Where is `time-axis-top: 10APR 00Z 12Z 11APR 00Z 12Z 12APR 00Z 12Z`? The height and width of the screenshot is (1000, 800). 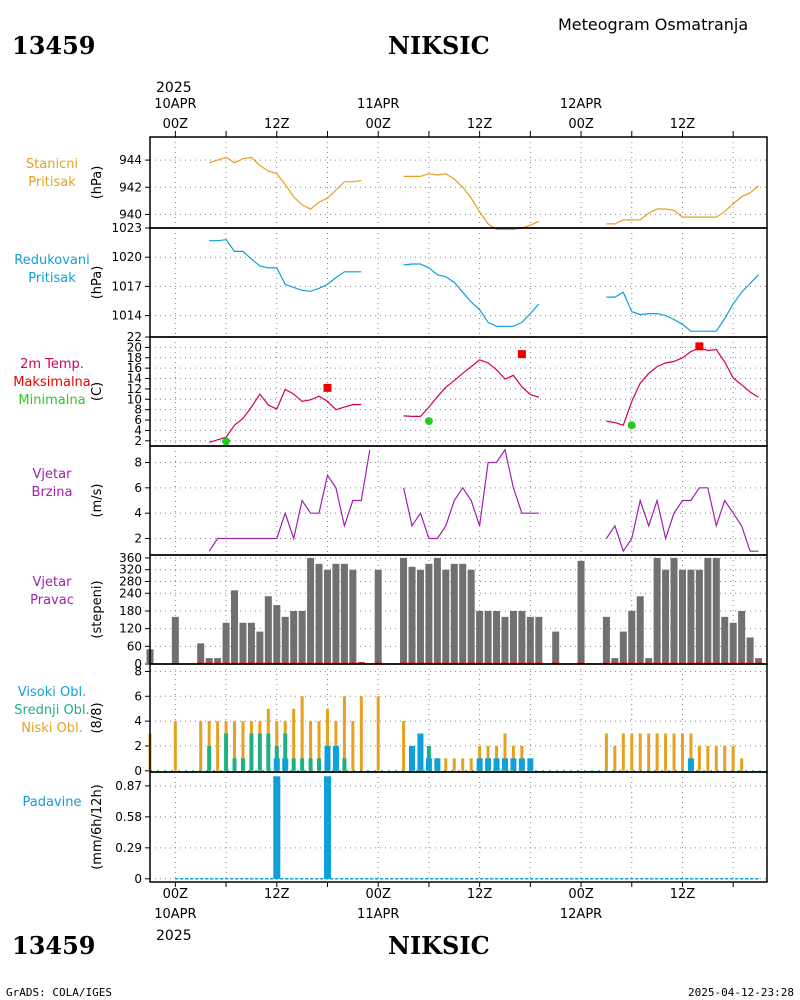
time-axis-top: 10APR 00Z 12Z 11APR 00Z 12Z 12APR 00Z 12Z is located at coordinates (444, 117).